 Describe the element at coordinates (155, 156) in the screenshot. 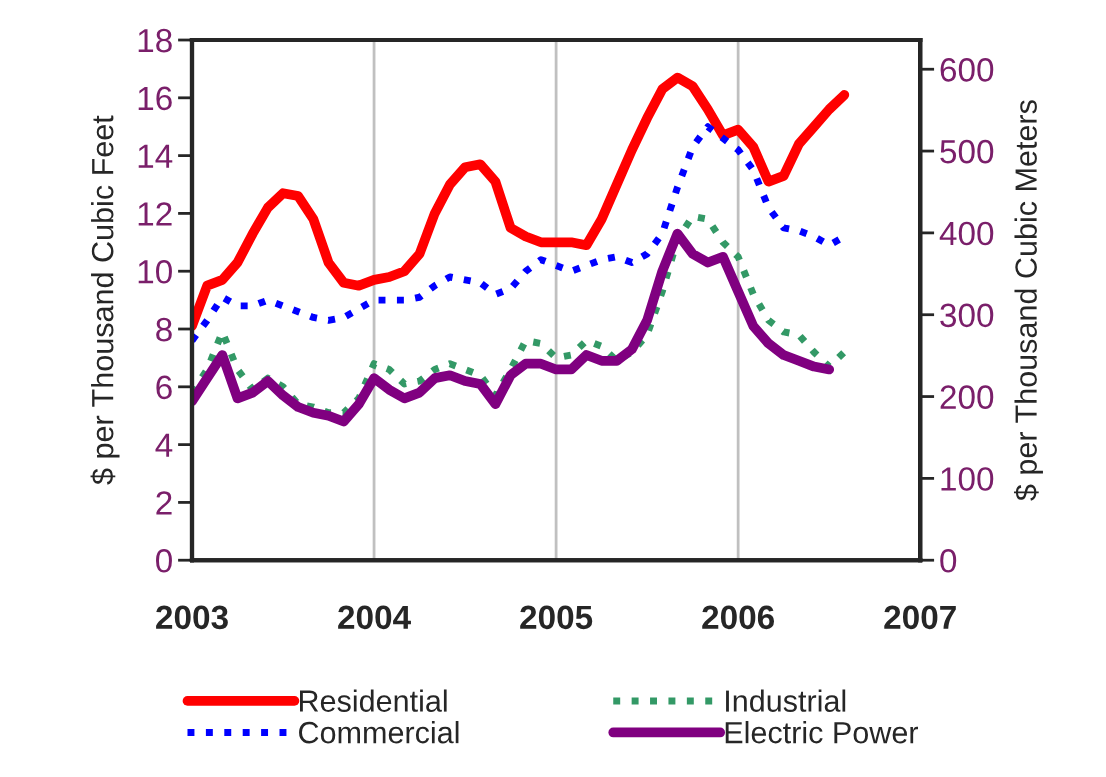

I see `y-tick-label: 14` at that location.